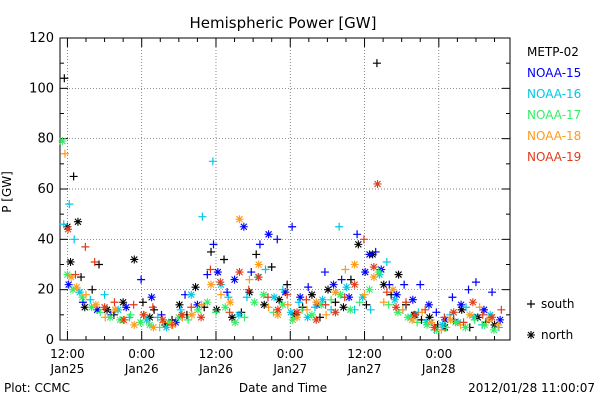  I want to click on legend-entry-metp-02: METP-02, so click(553, 52).